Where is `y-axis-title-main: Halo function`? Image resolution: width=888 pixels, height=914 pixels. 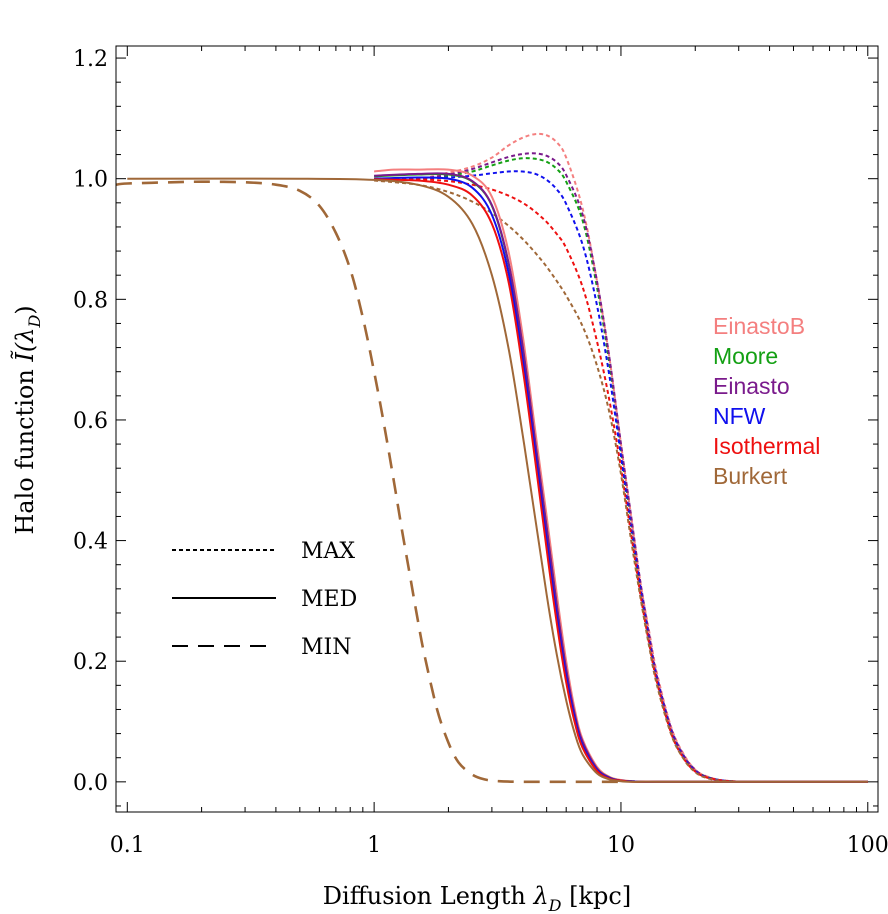 y-axis-title-main: Halo function is located at coordinates (25, 448).